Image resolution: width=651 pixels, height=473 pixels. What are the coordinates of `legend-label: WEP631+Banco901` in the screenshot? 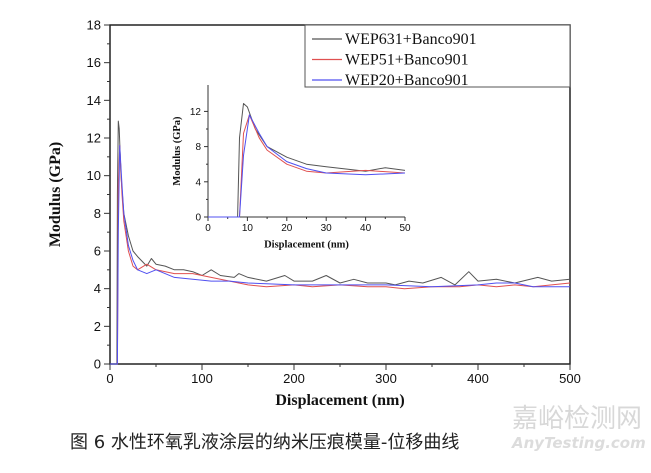 It's located at (411, 39).